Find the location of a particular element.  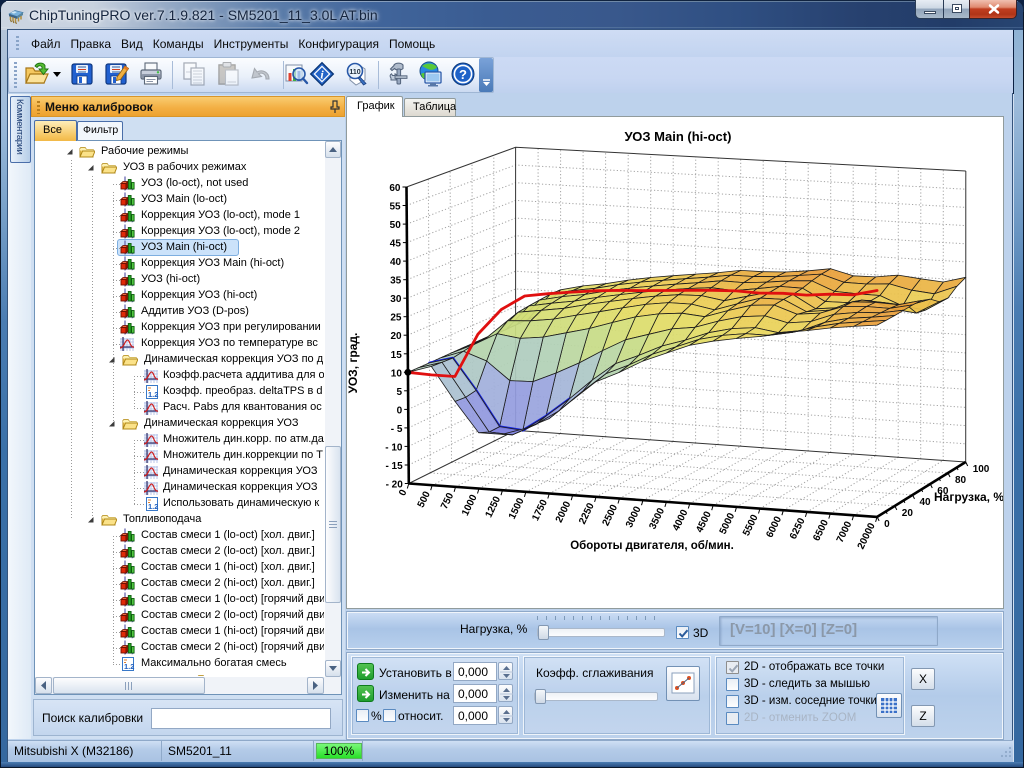

svg-text: УОЗ Main (hi-oct) is located at coordinates (678, 136).